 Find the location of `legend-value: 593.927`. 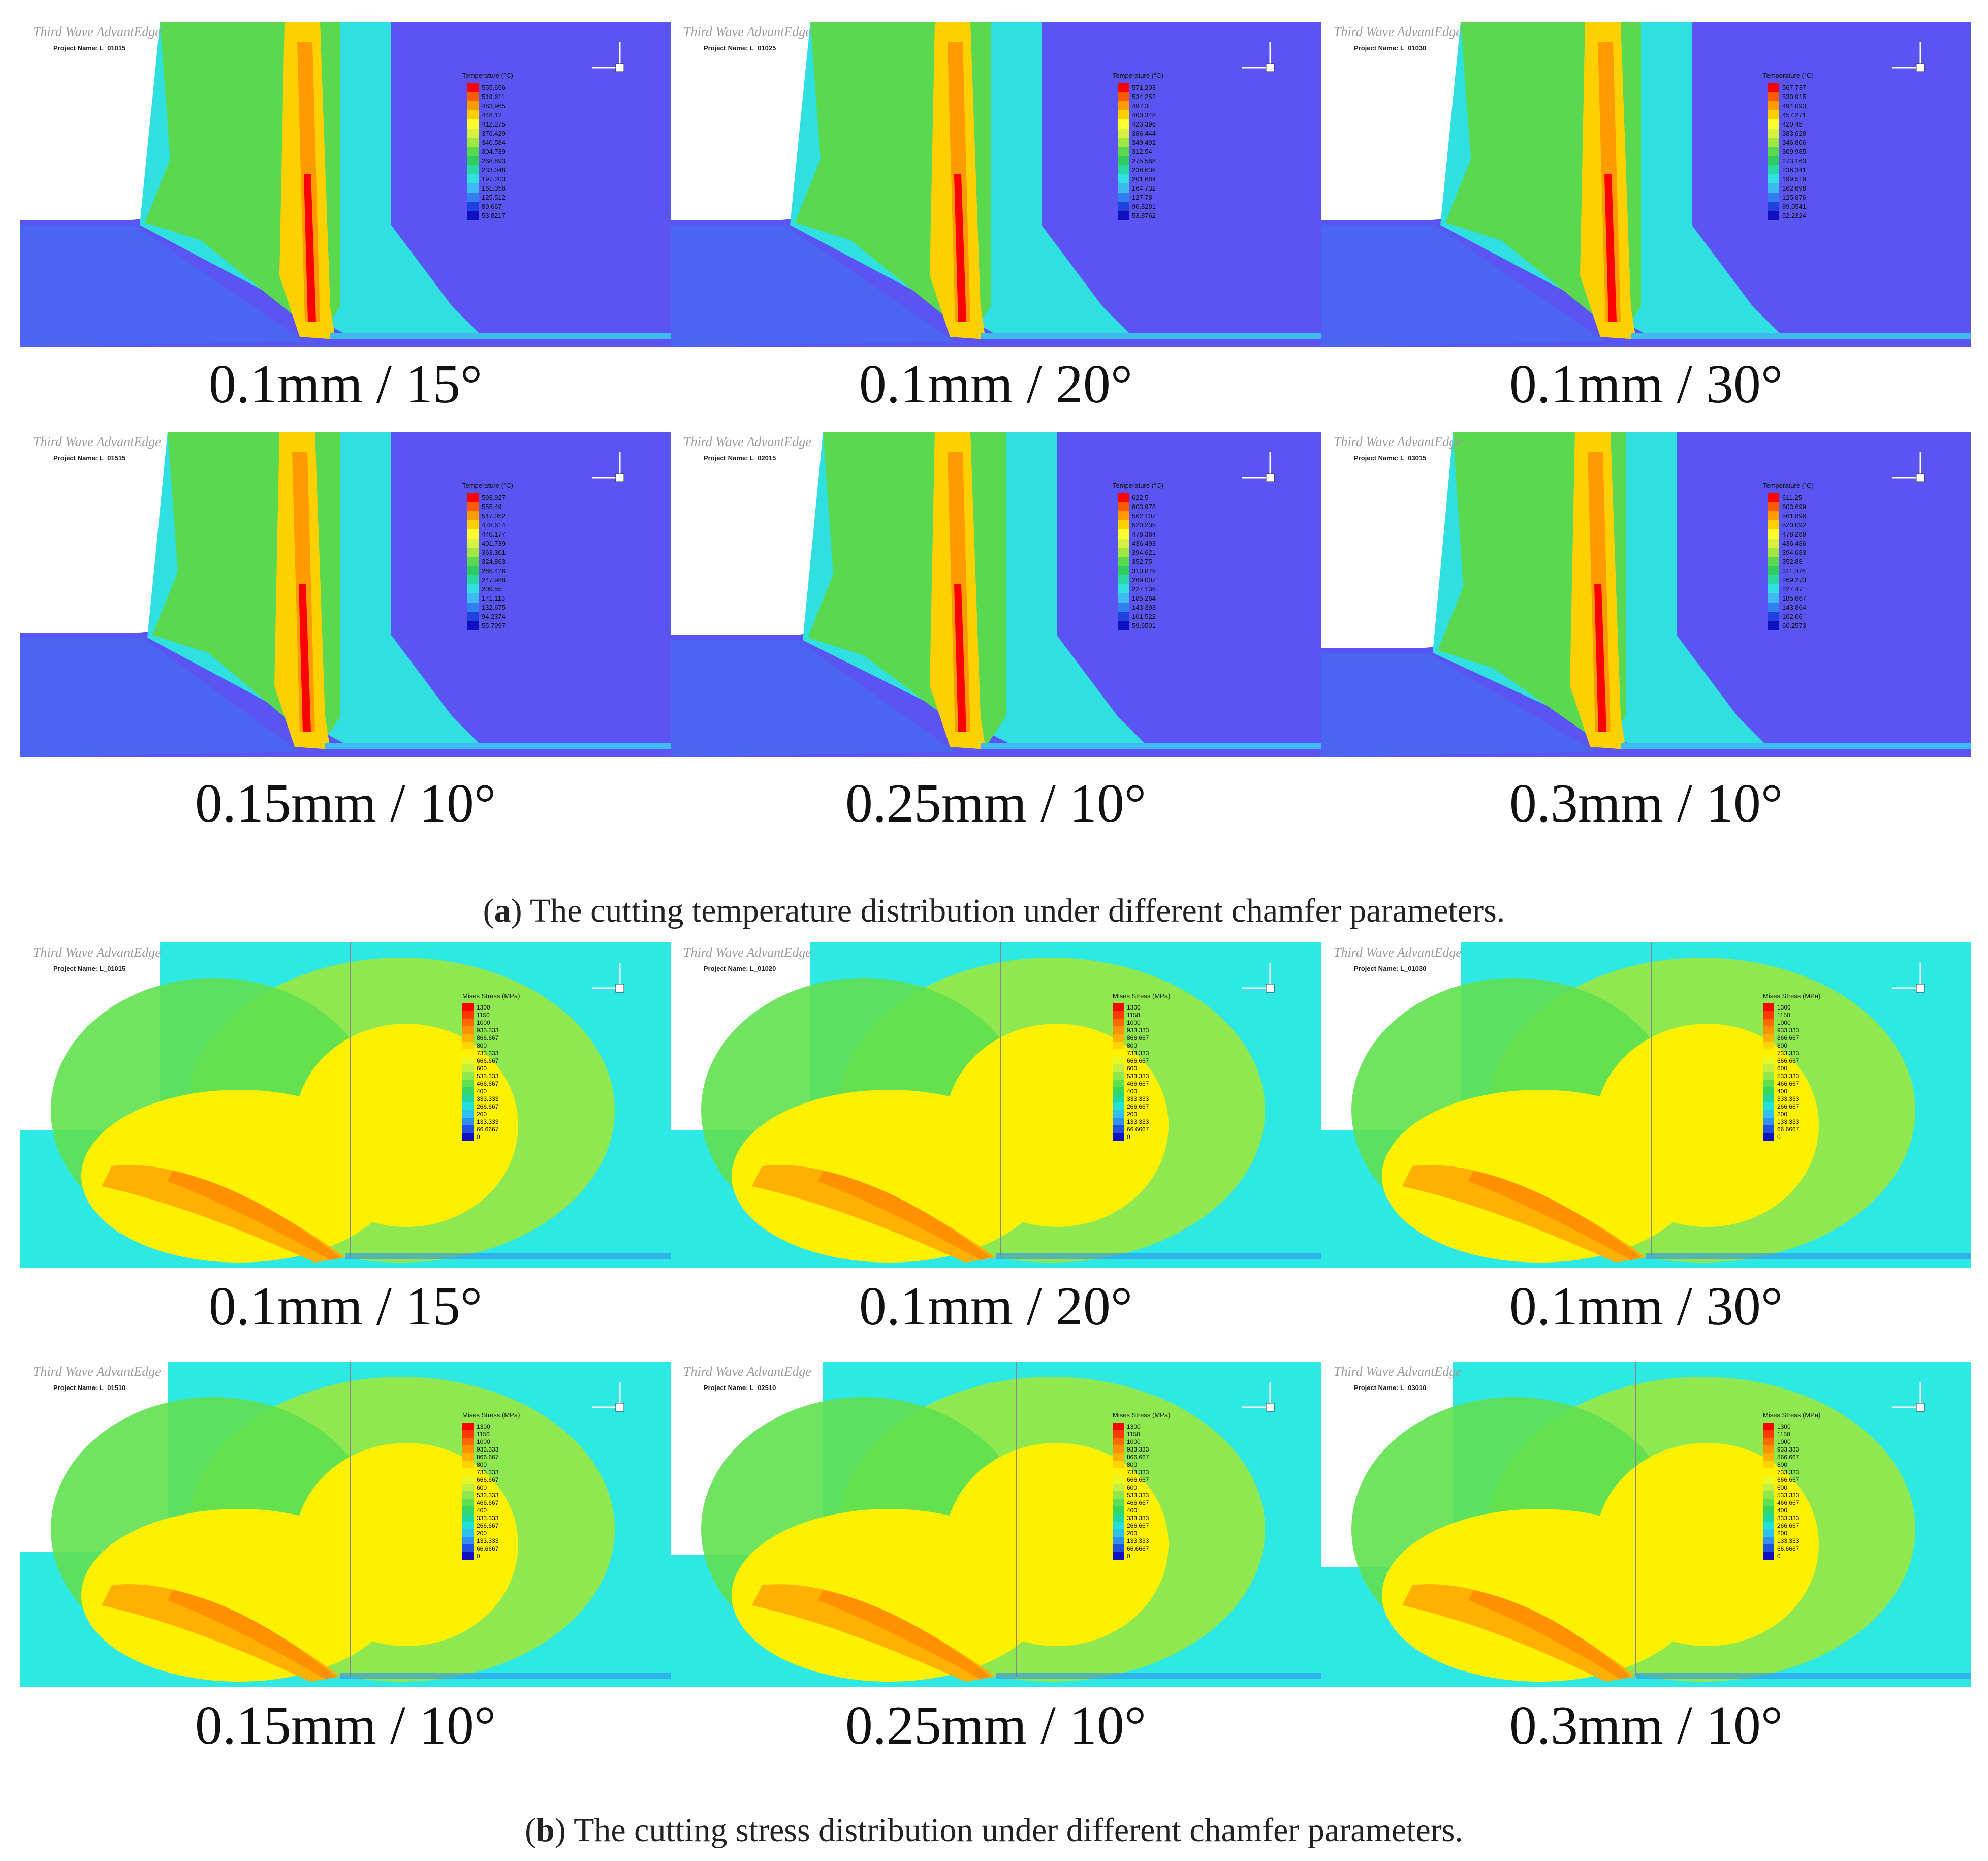

legend-value: 593.927 is located at coordinates (494, 497).